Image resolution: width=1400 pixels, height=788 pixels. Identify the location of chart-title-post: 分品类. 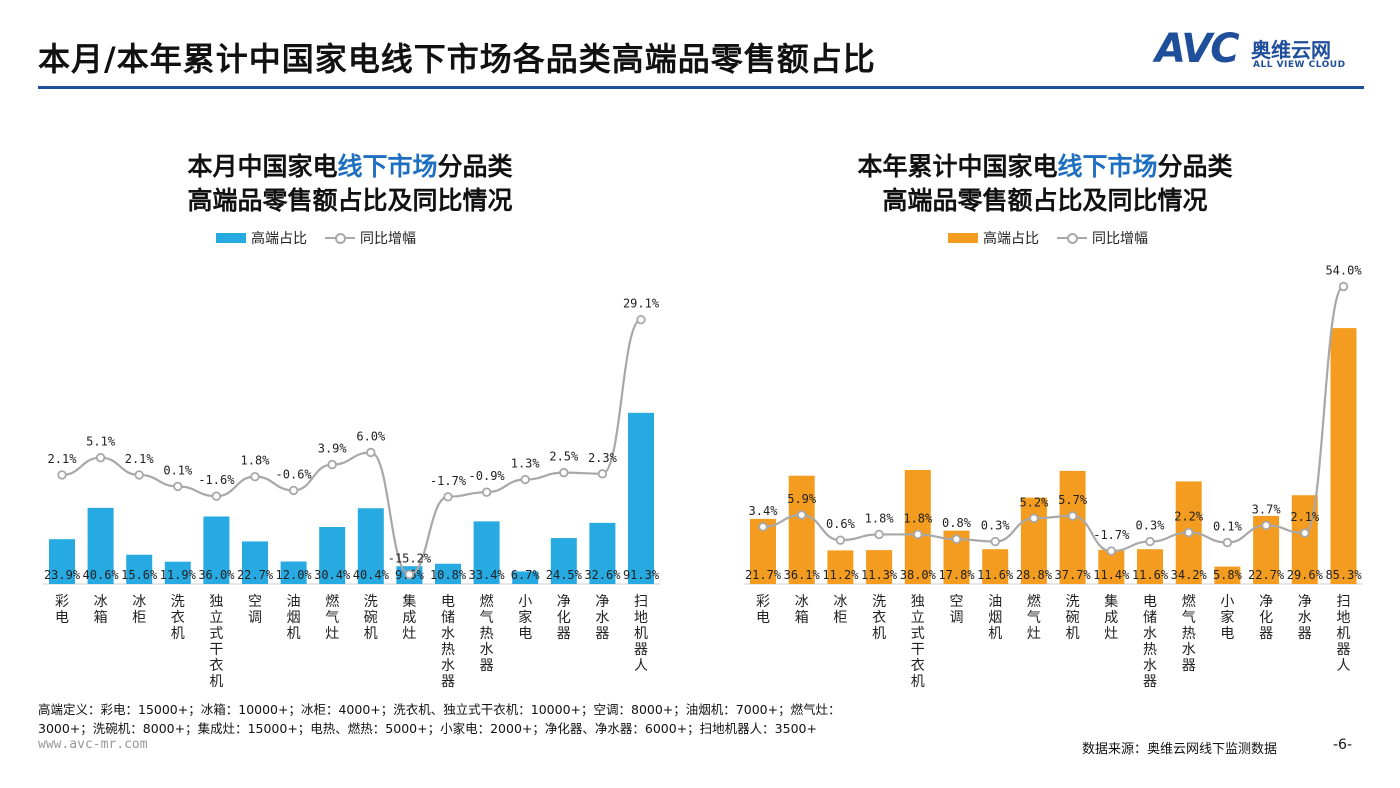
(475, 166).